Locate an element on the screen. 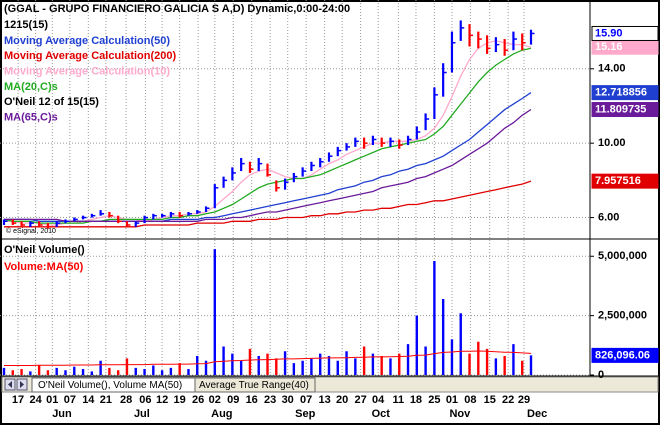 This screenshot has width=660, height=425. x-tick-label: 02 is located at coordinates (215, 400).